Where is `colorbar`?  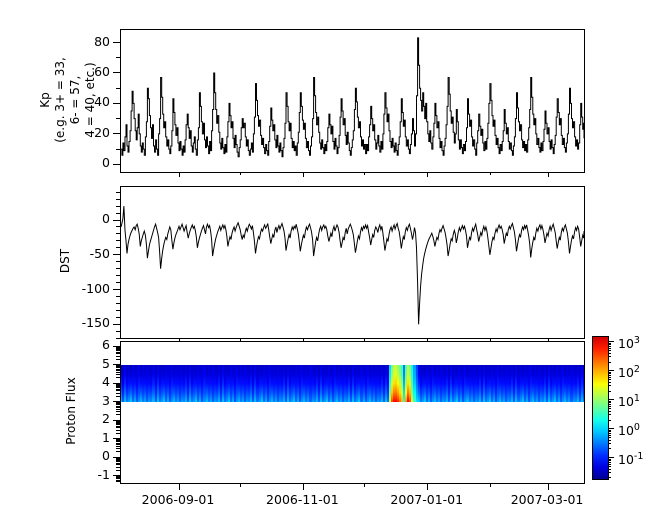
colorbar is located at coordinates (600, 408).